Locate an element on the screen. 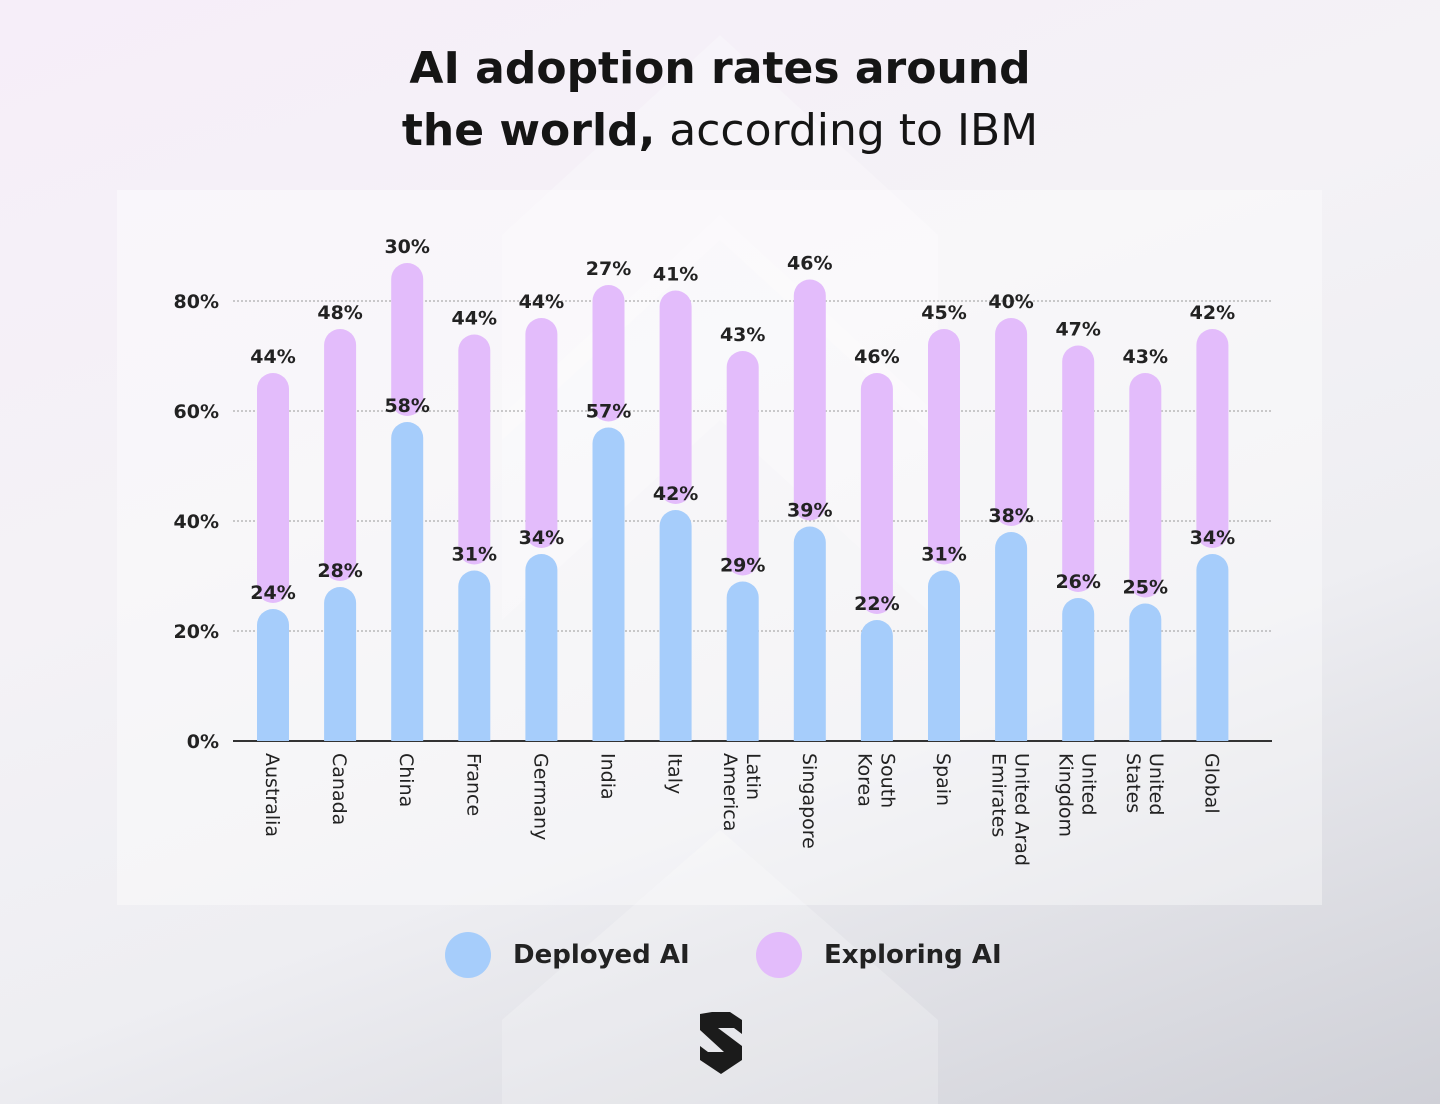 The height and width of the screenshot is (1104, 1440). deployed-value-label: 22% is located at coordinates (876, 604).